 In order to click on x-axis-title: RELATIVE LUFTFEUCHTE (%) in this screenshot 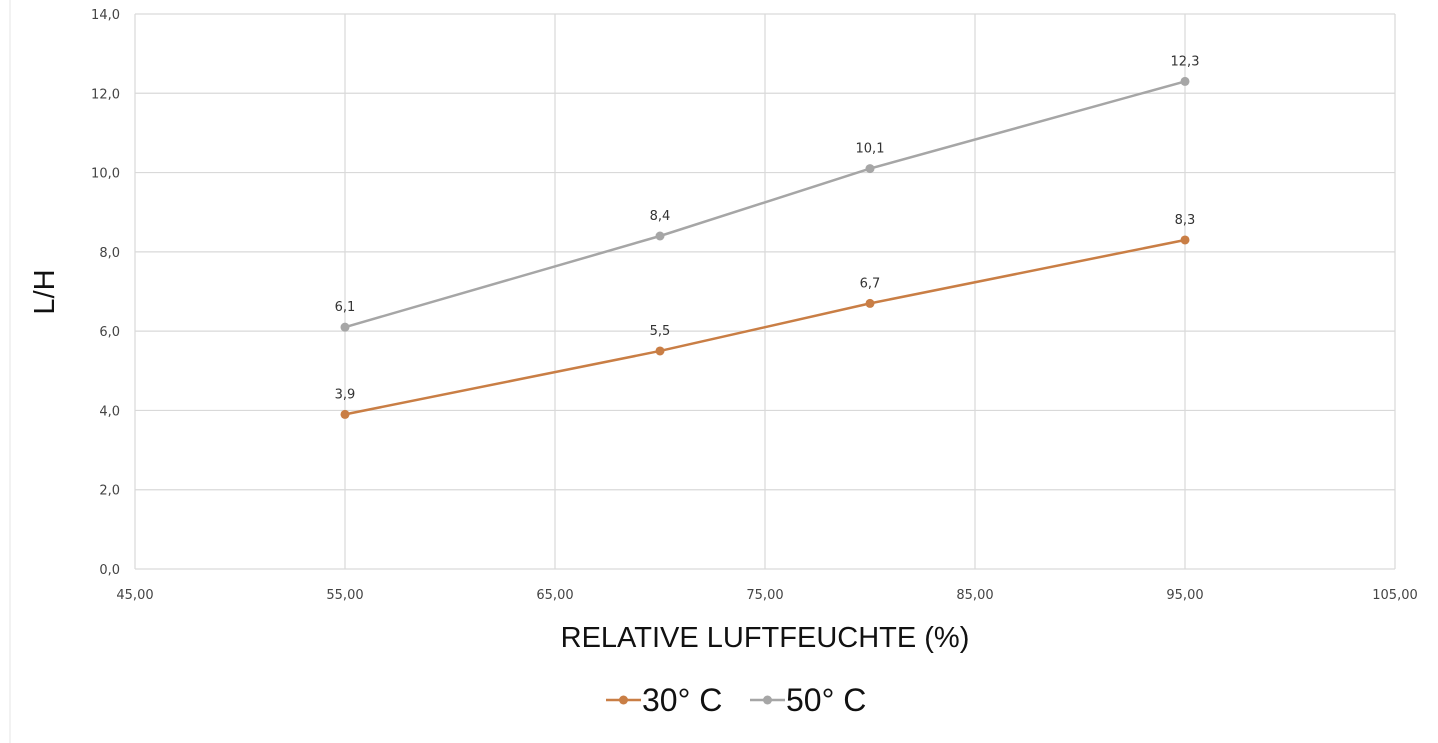, I will do `click(765, 638)`.